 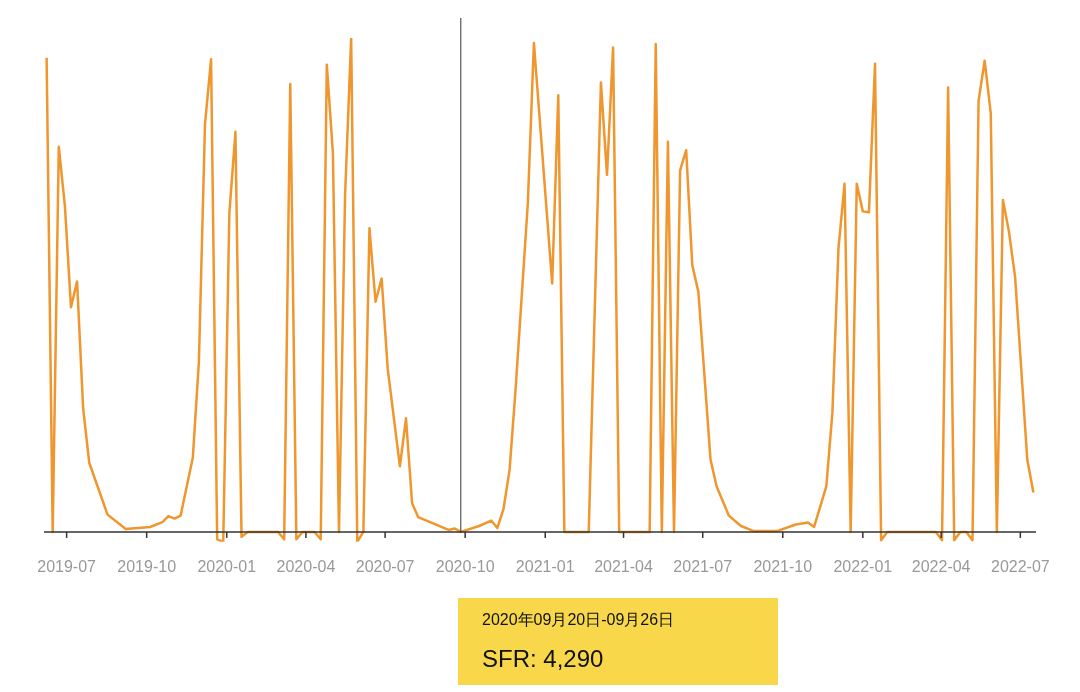 What do you see at coordinates (545, 566) in the screenshot?
I see `x-tick-label: 2021-01` at bounding box center [545, 566].